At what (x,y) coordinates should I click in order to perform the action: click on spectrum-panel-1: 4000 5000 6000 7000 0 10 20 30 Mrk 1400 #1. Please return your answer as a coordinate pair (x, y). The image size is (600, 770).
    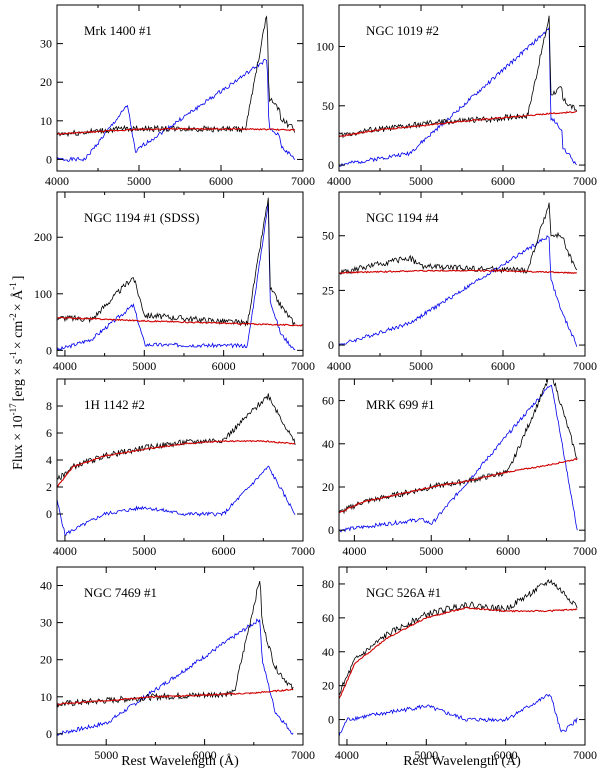
    Looking at the image, I should click on (177, 96).